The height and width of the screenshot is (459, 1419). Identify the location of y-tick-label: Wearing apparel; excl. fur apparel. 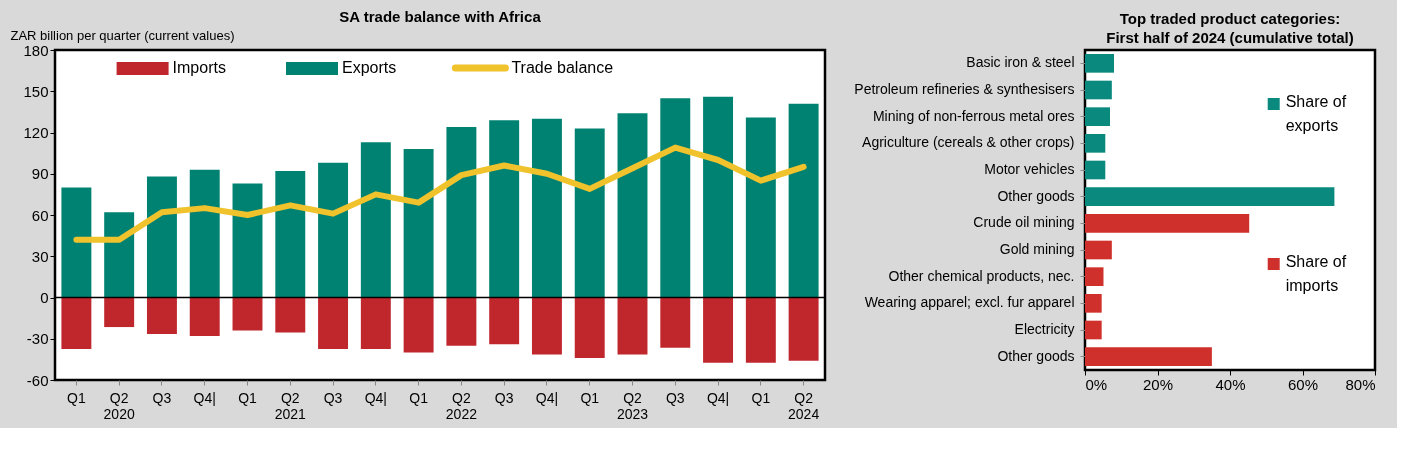
(969, 302).